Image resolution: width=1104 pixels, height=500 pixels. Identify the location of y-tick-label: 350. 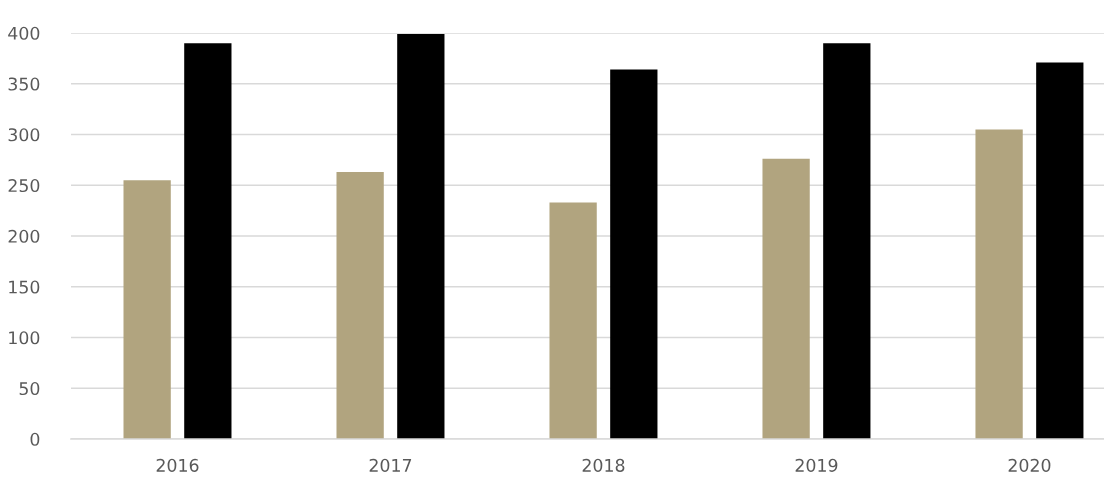
(24, 84).